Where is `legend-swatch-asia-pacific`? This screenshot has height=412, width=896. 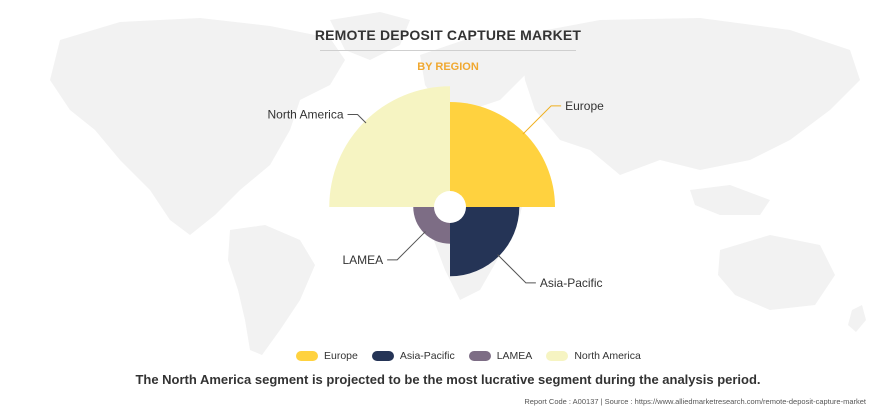
legend-swatch-asia-pacific is located at coordinates (382, 356).